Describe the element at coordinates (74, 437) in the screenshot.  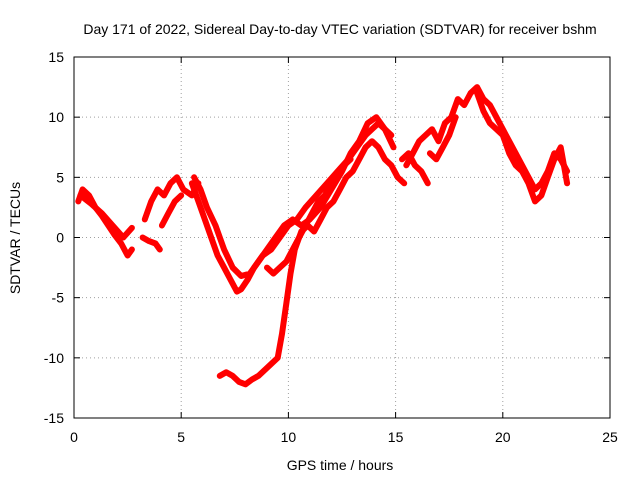
I see `x-tick-label: 0` at that location.